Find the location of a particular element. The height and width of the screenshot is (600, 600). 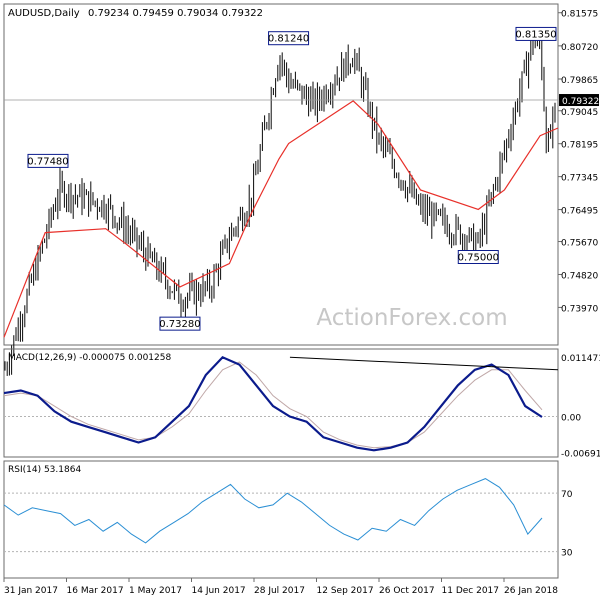

macd-tick-label: 0.00 is located at coordinates (571, 419).